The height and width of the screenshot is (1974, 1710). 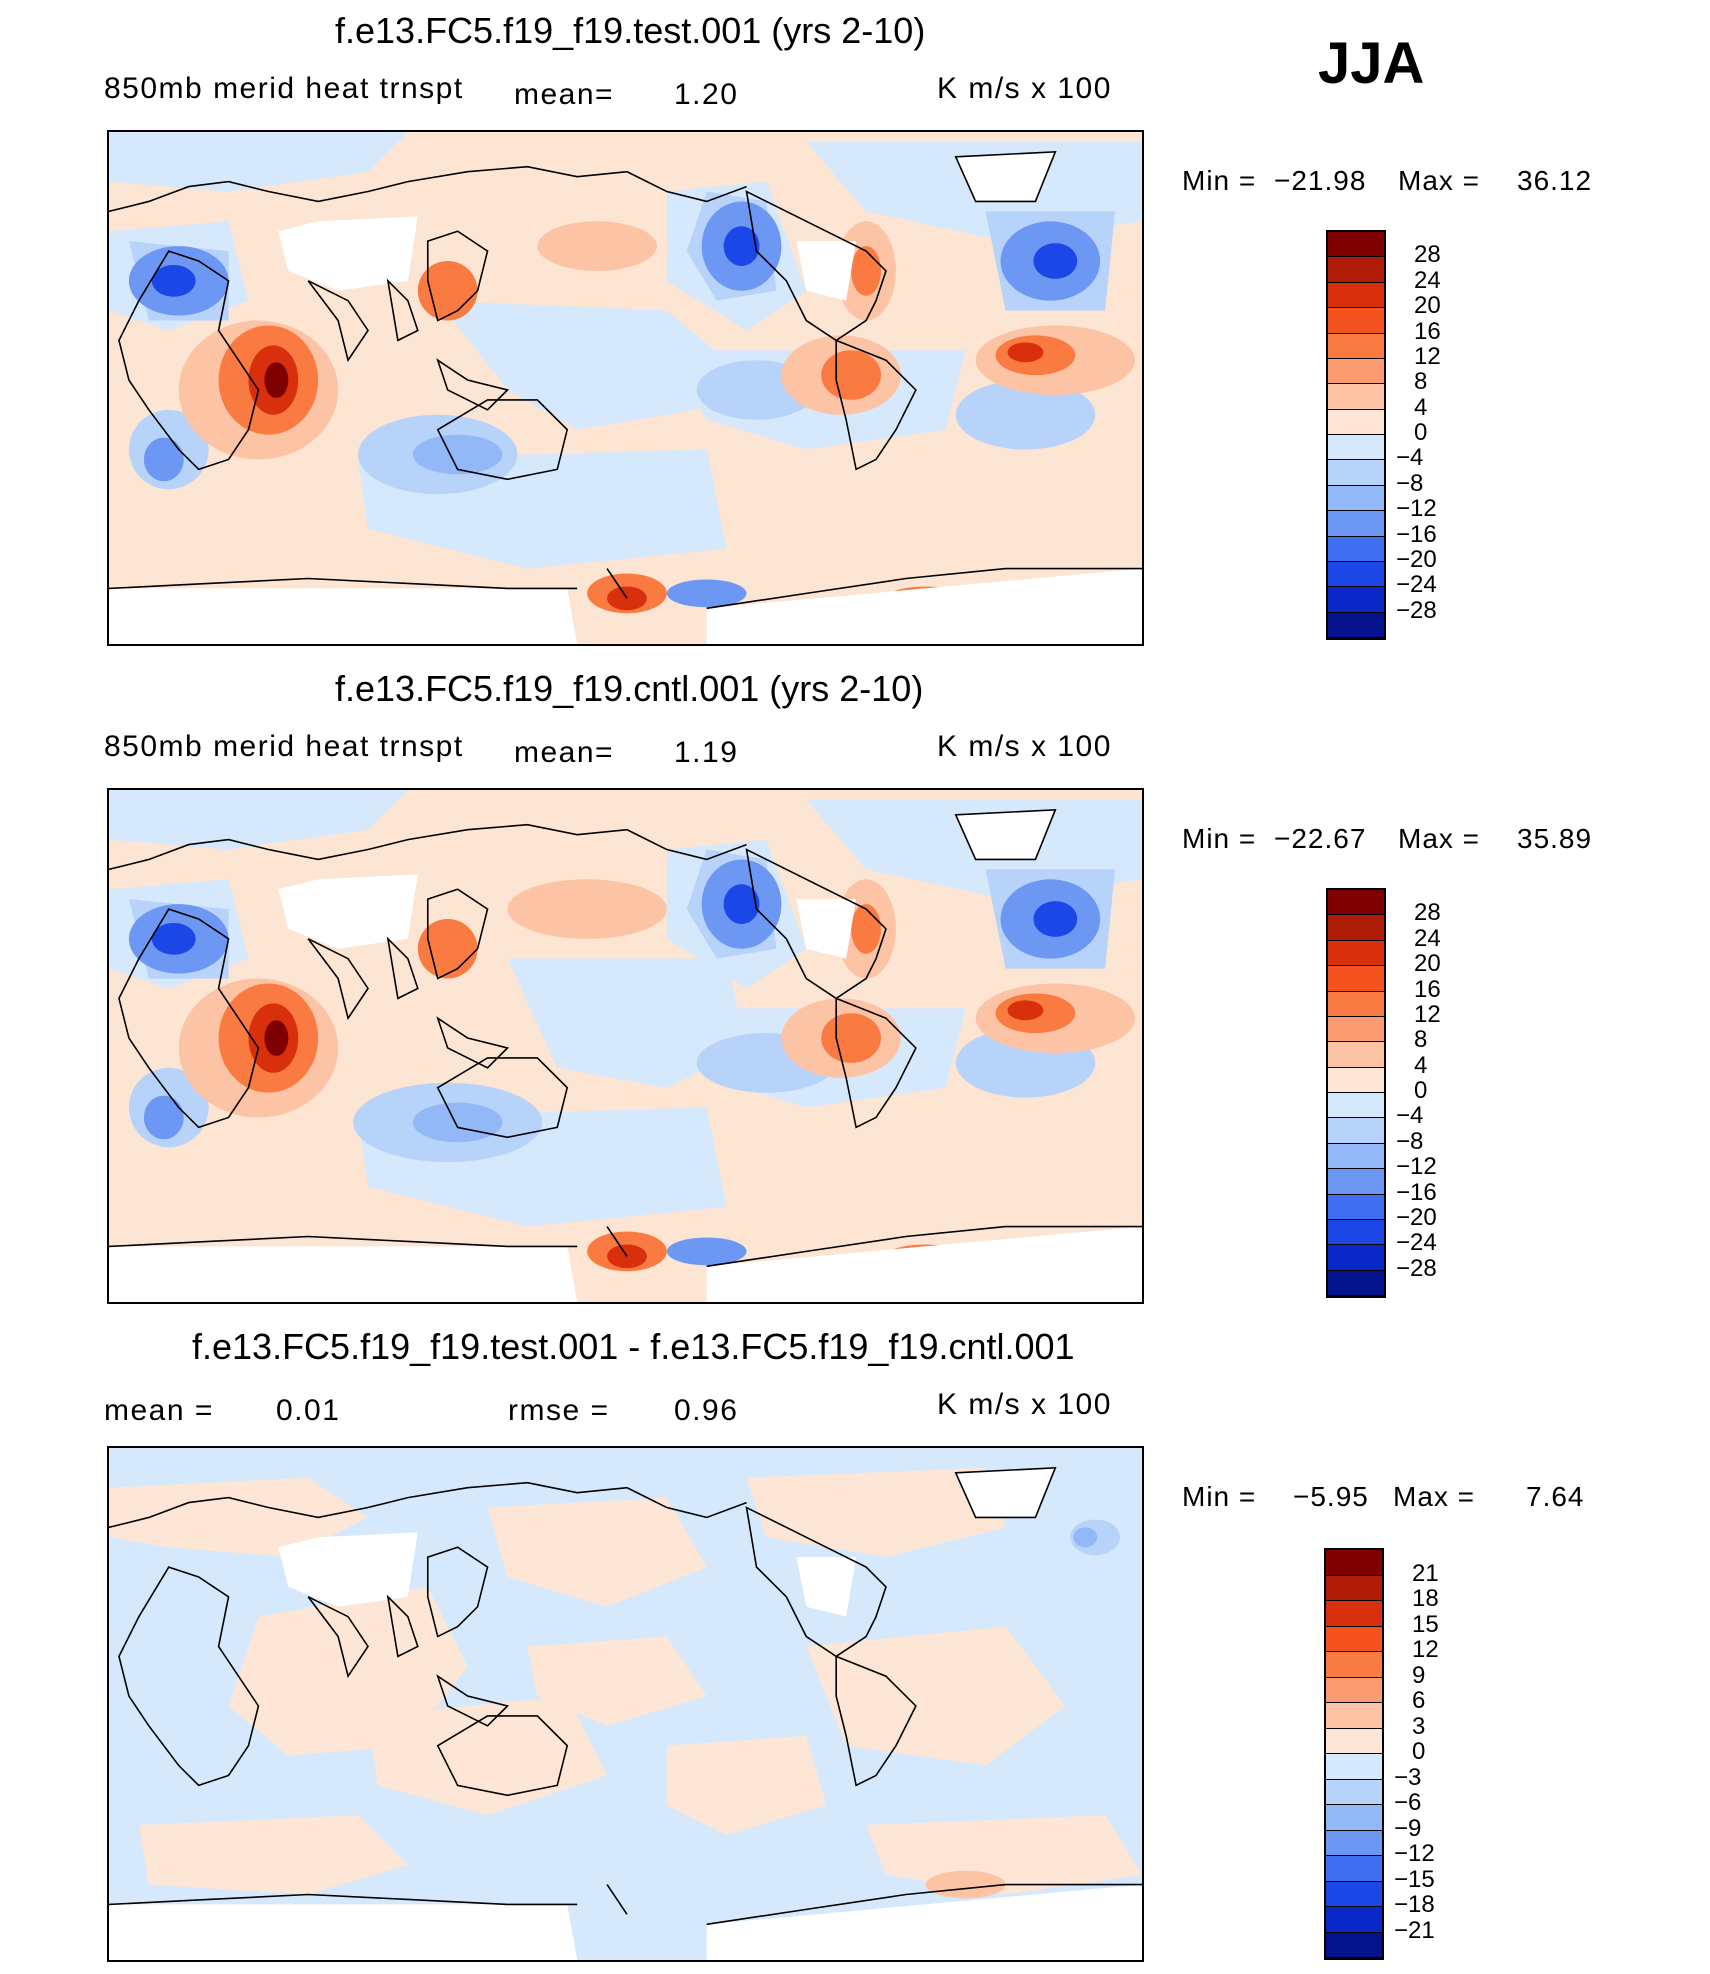 What do you see at coordinates (1434, 1496) in the screenshot?
I see `panel-diff-max-label: Max =` at bounding box center [1434, 1496].